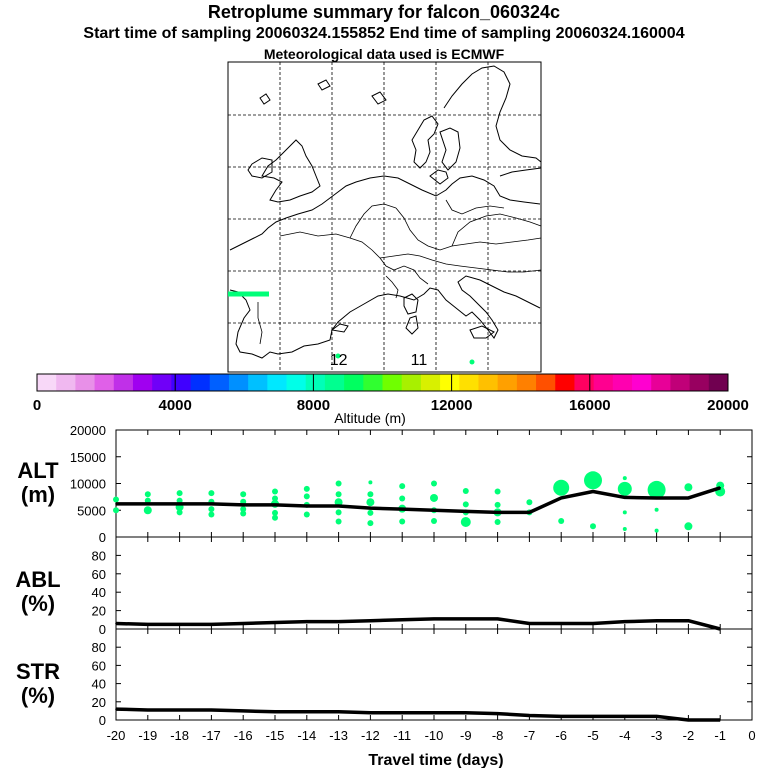  I want to click on y-tick-label: 80, so click(99, 647).